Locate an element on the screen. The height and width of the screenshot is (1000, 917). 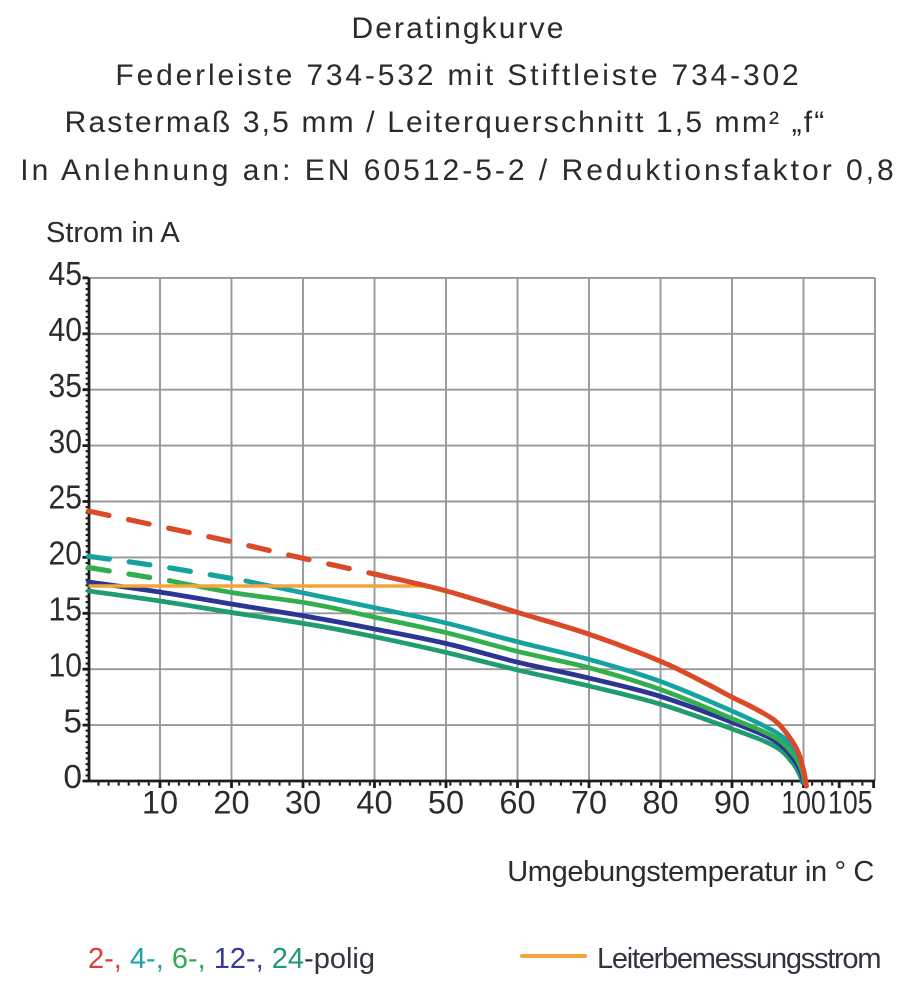
svg-text: 35 is located at coordinates (66, 386).